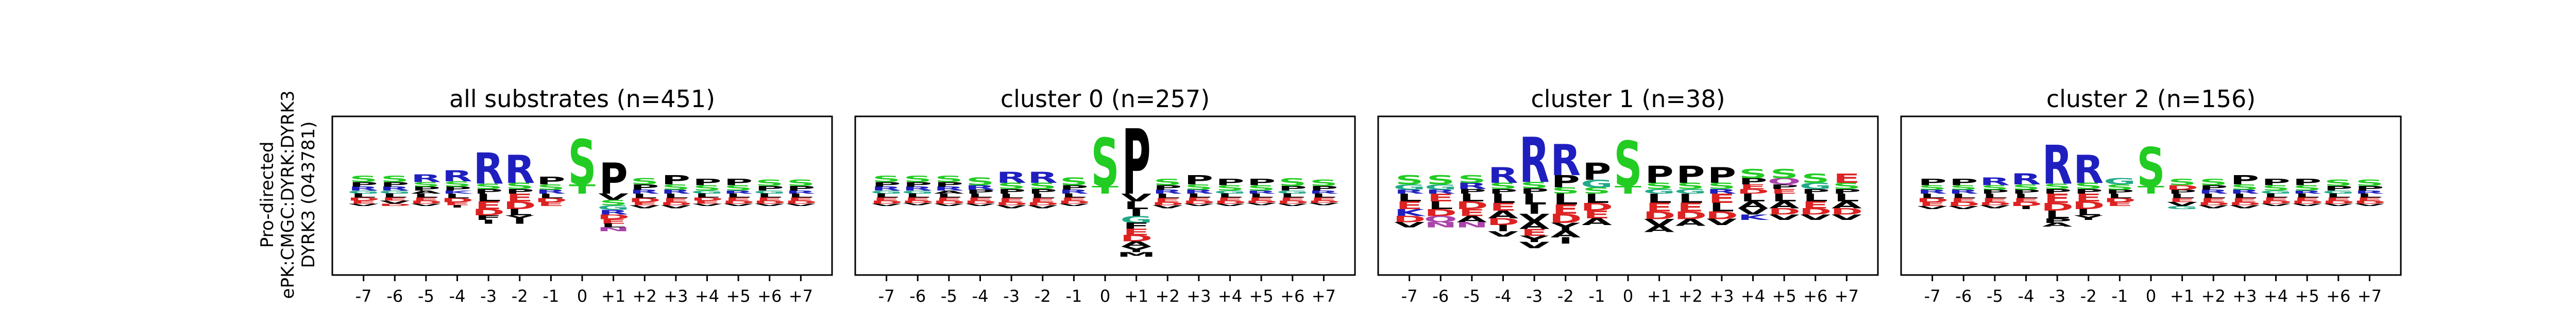 The width and height of the screenshot is (2576, 309). Describe the element at coordinates (2370, 296) in the screenshot. I see `x-tick-label: +7` at that location.